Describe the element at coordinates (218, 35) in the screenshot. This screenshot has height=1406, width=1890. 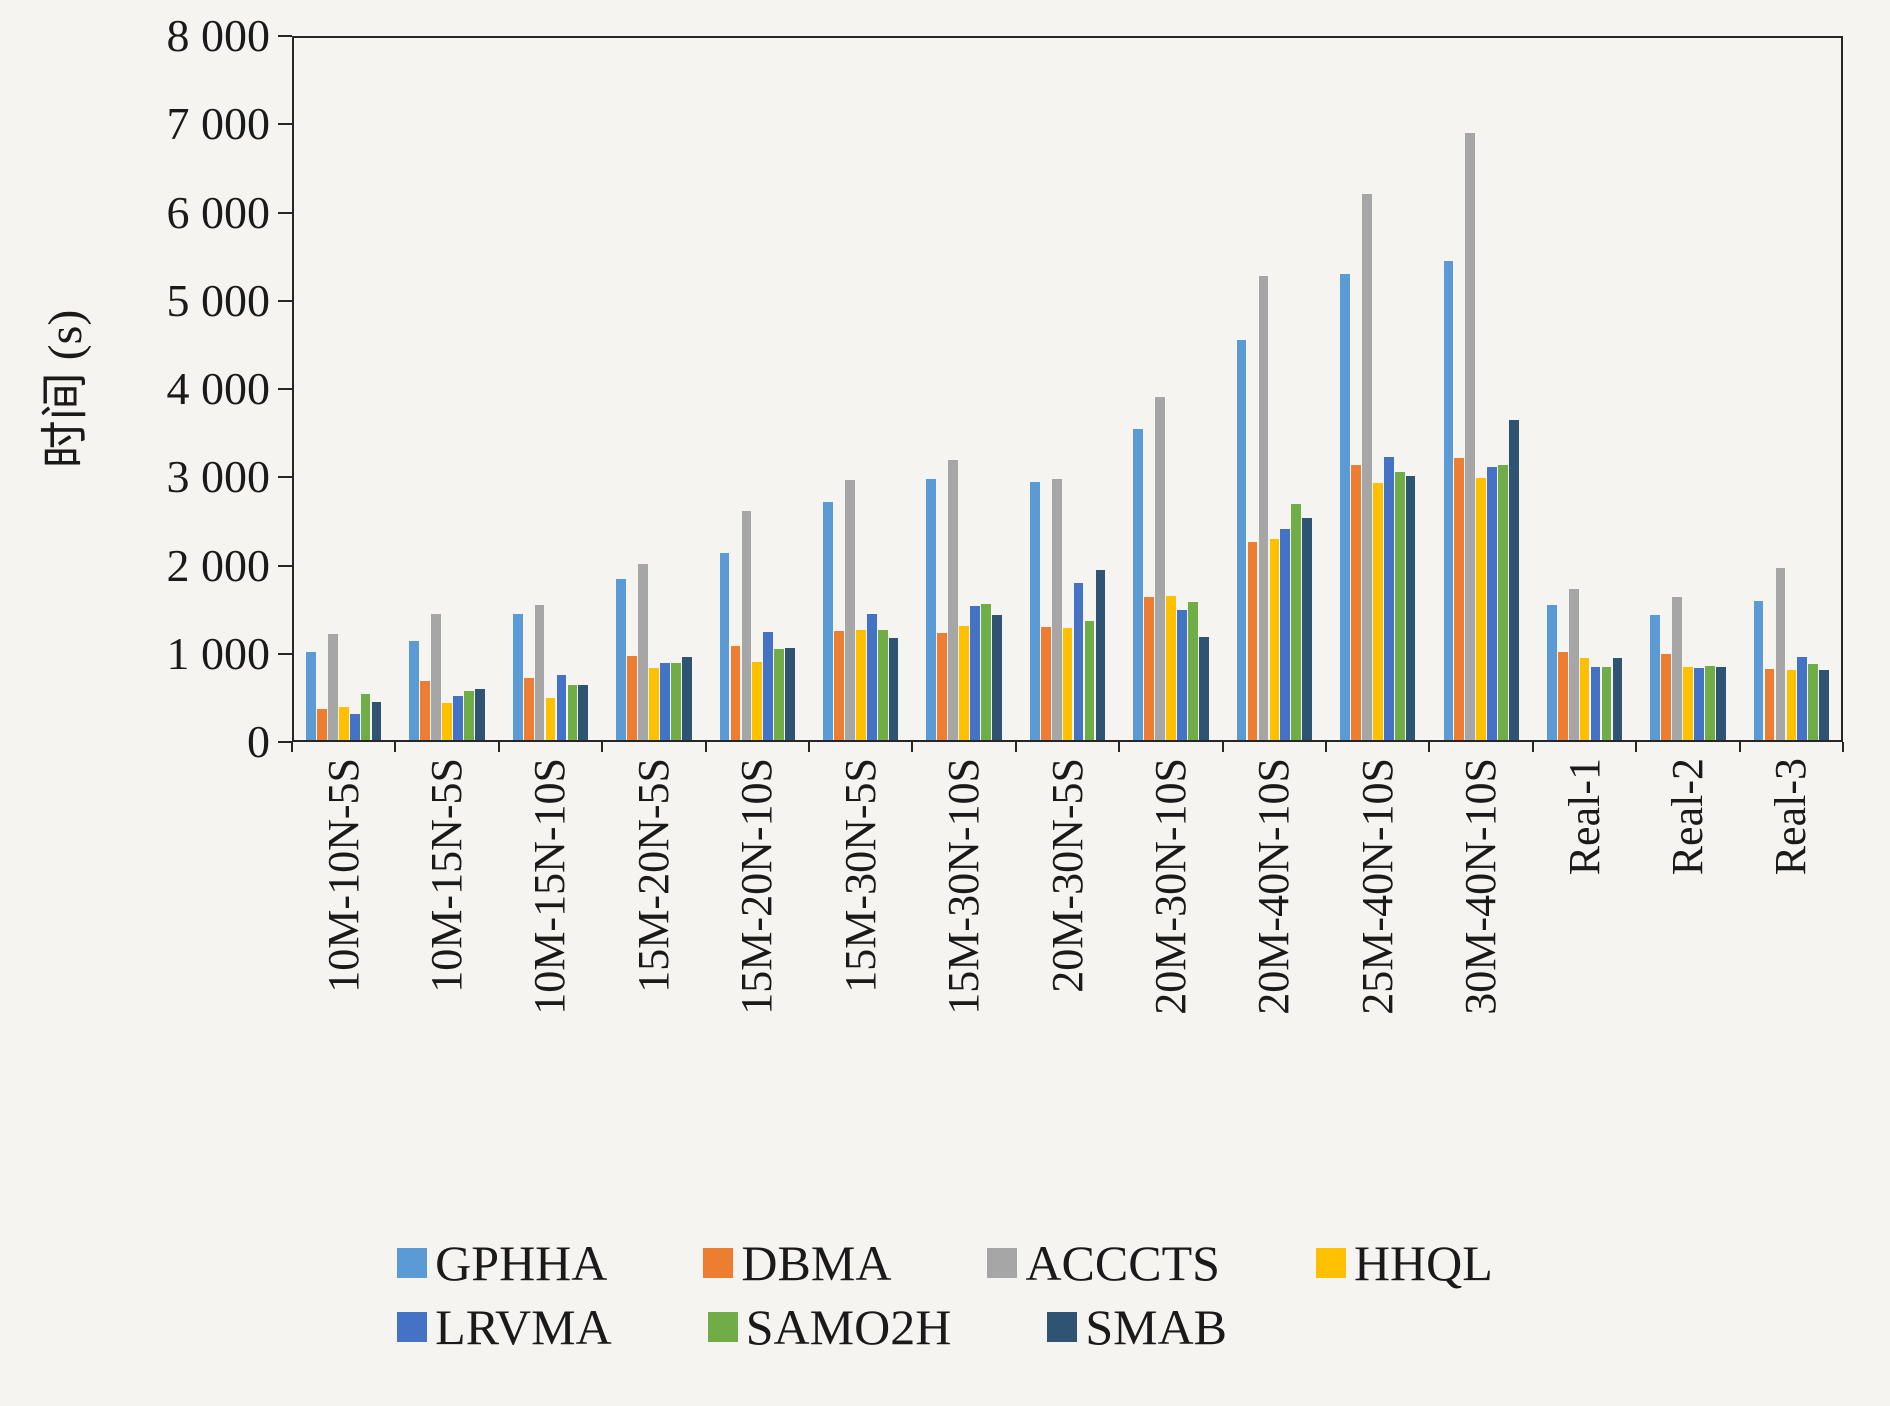
I see `y-tick-label: 8 000` at that location.